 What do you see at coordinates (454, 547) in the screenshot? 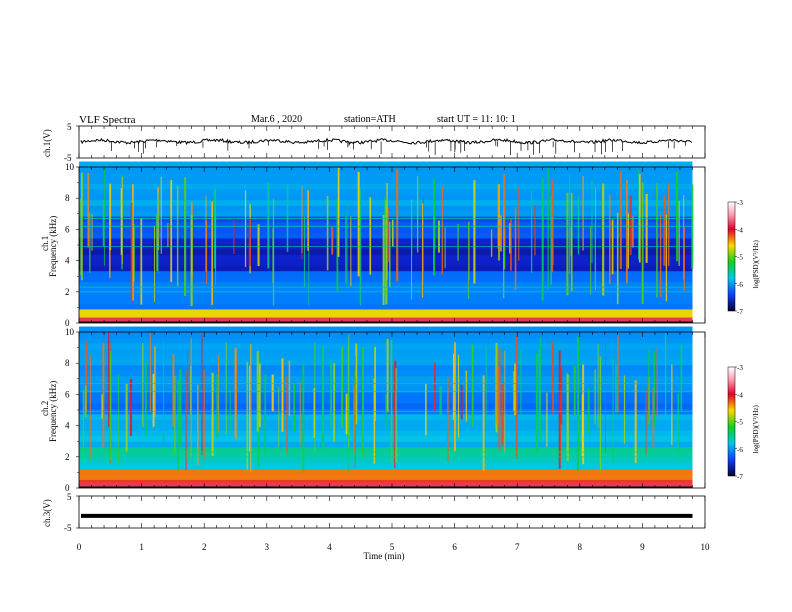
I see `x-tick-label: 6` at bounding box center [454, 547].